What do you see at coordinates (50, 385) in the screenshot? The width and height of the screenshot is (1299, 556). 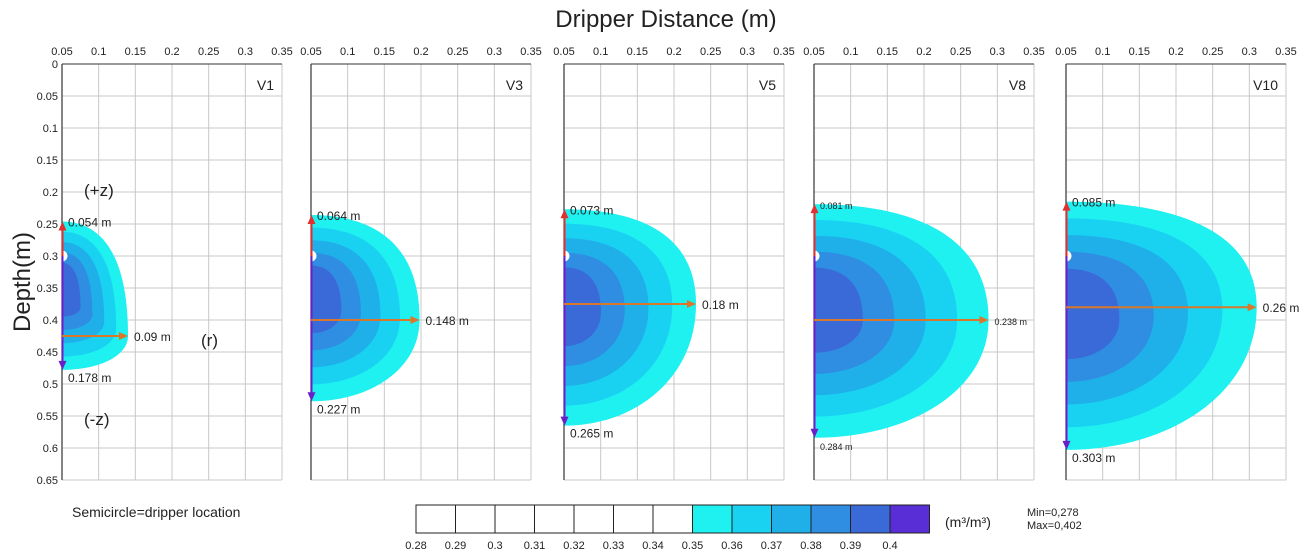 I see `y-tick-label: 0.5` at bounding box center [50, 385].